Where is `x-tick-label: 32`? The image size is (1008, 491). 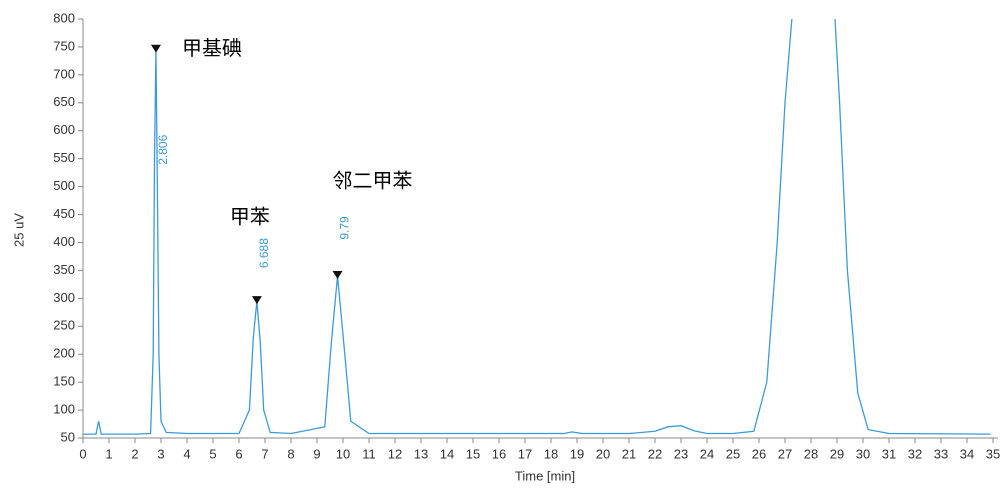 x-tick-label: 32 is located at coordinates (915, 453).